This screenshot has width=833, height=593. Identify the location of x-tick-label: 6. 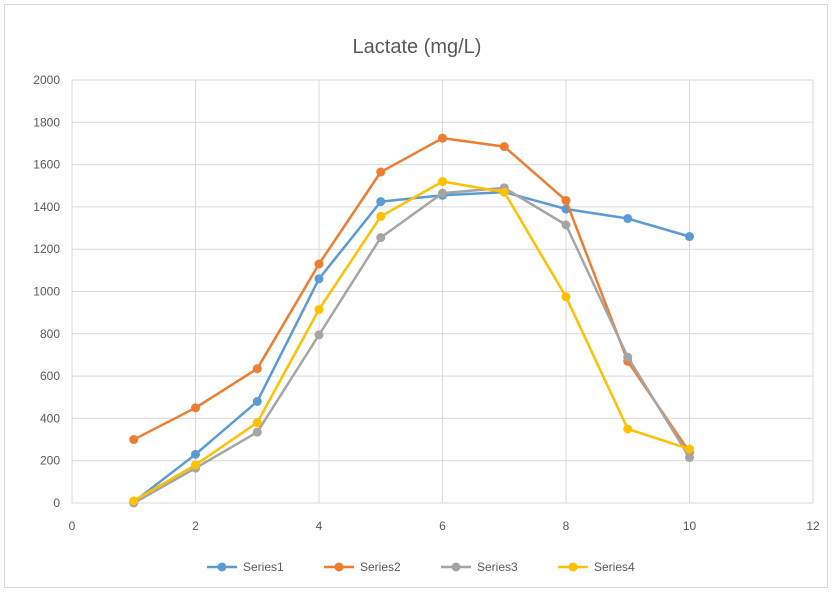
(442, 526).